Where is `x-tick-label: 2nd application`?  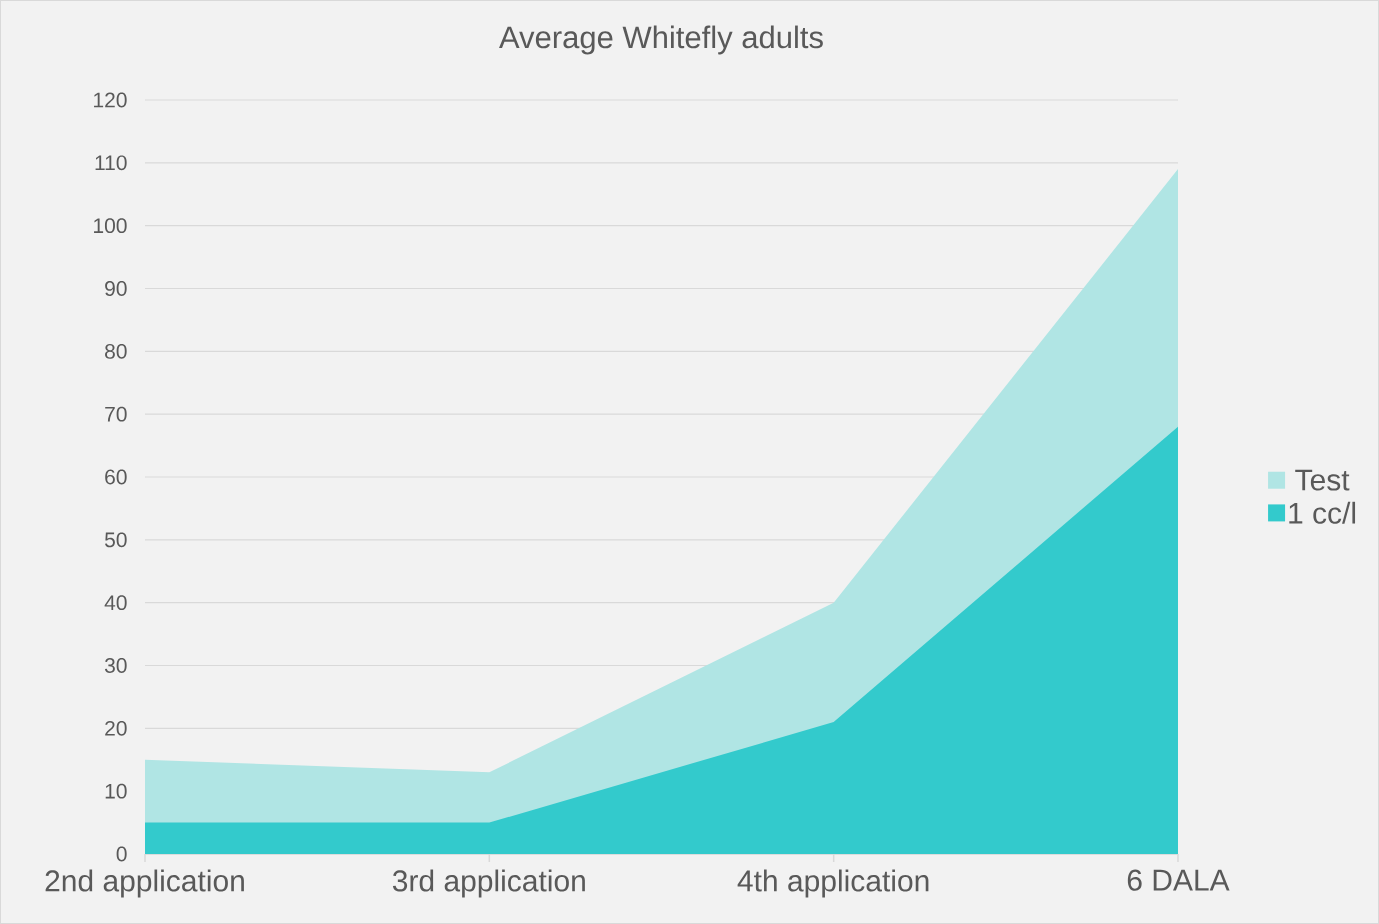
x-tick-label: 2nd application is located at coordinates (144, 883).